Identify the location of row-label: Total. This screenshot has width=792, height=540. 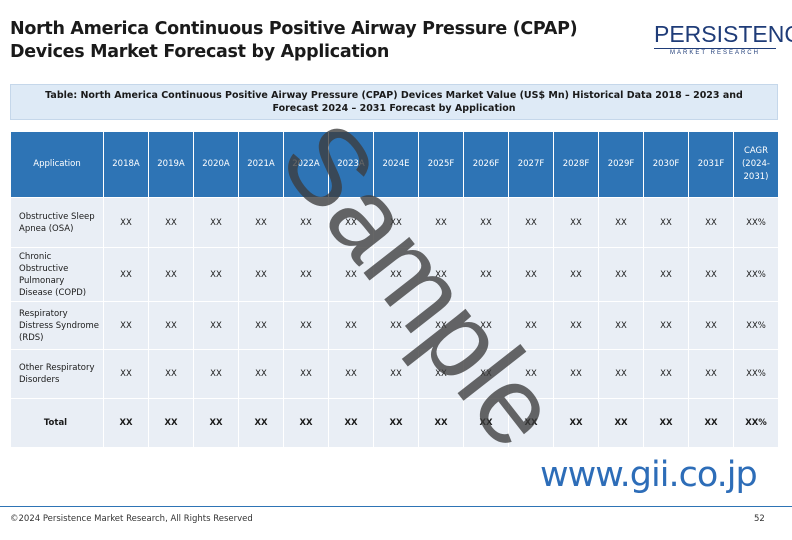
(57, 423).